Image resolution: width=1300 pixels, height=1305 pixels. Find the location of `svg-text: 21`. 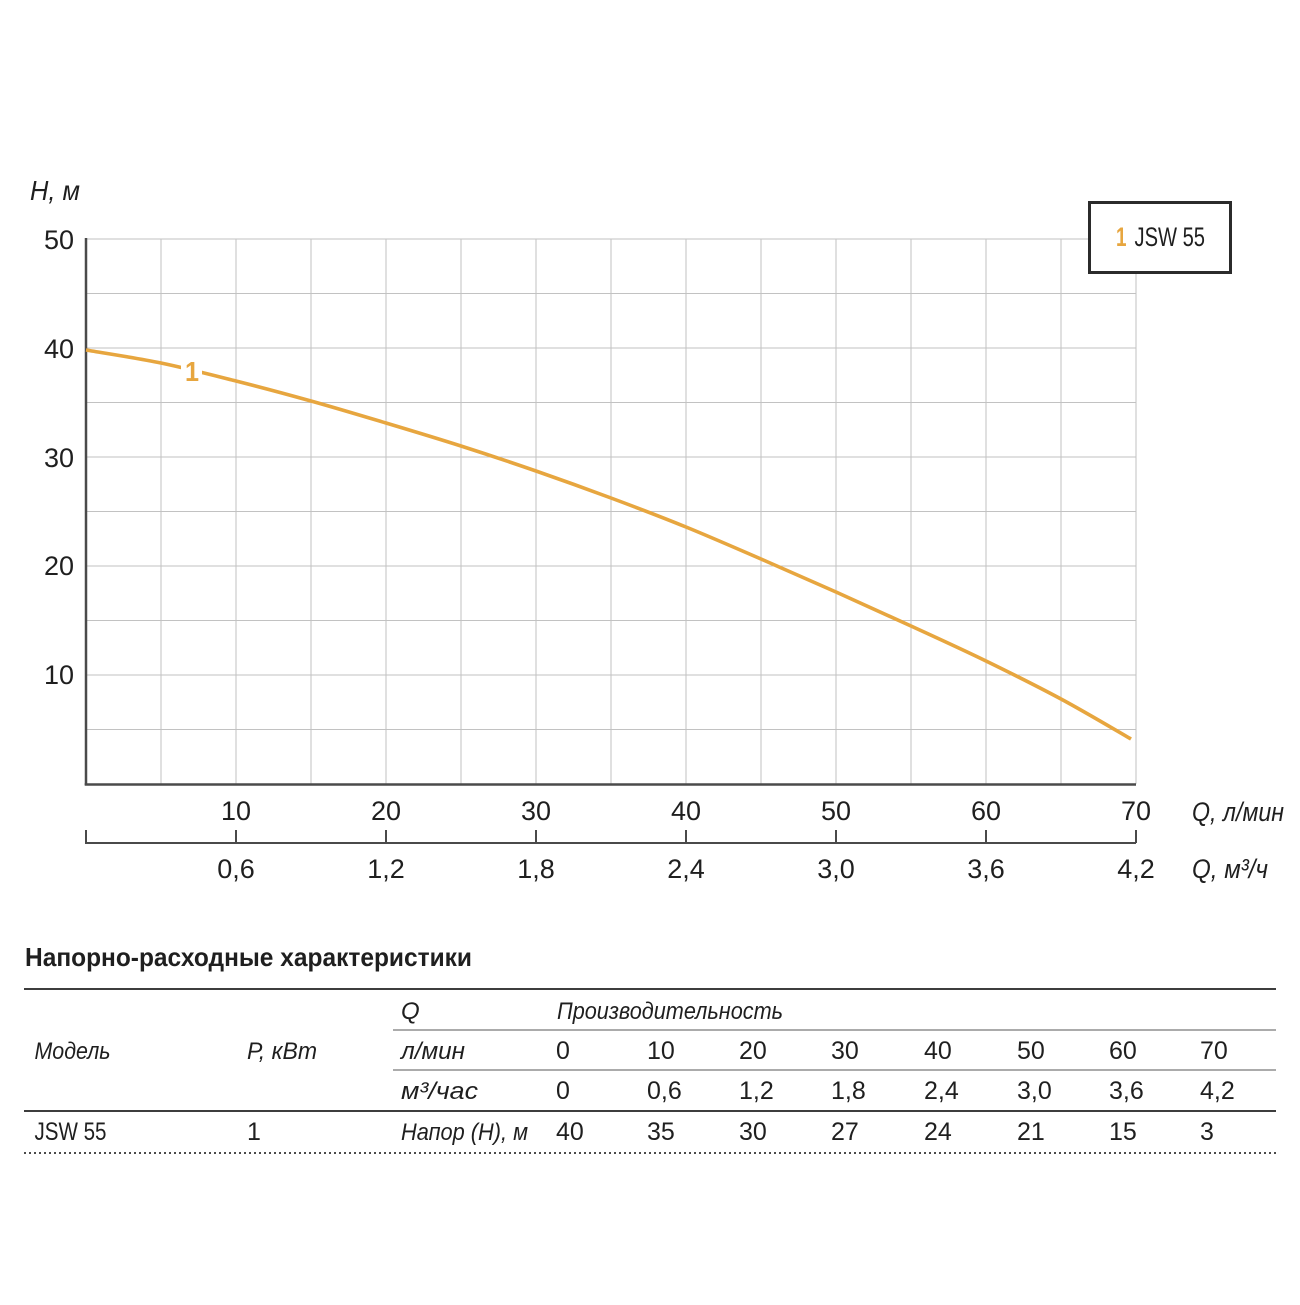

svg-text: 21 is located at coordinates (1031, 1132).